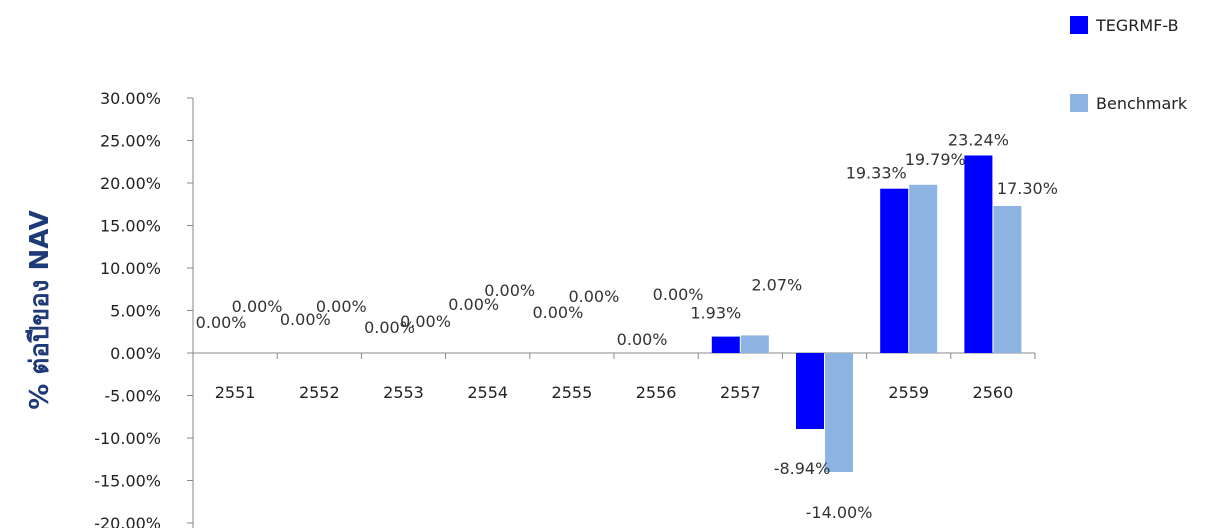 The image size is (1220, 528). I want to click on y-tick-label: -20.00%, so click(127, 521).